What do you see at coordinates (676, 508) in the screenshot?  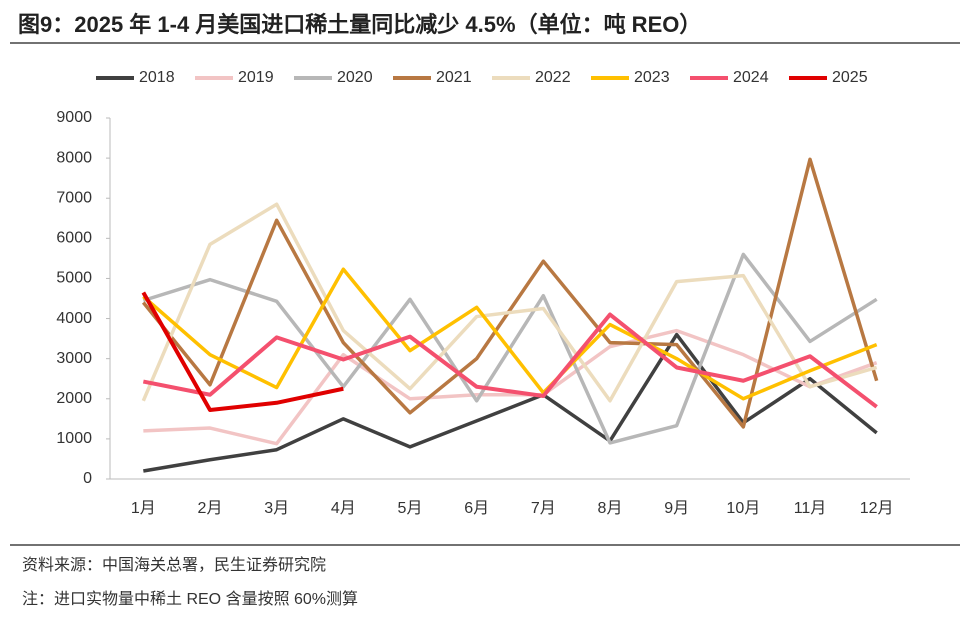 I see `x-tick-label: 9月` at bounding box center [676, 508].